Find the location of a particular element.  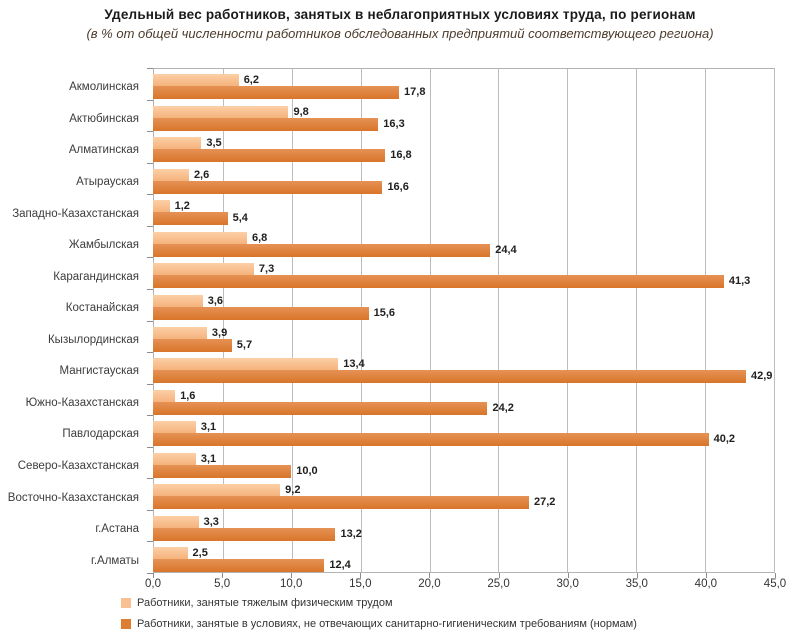

x-axis-label: 30,0 is located at coordinates (567, 584).